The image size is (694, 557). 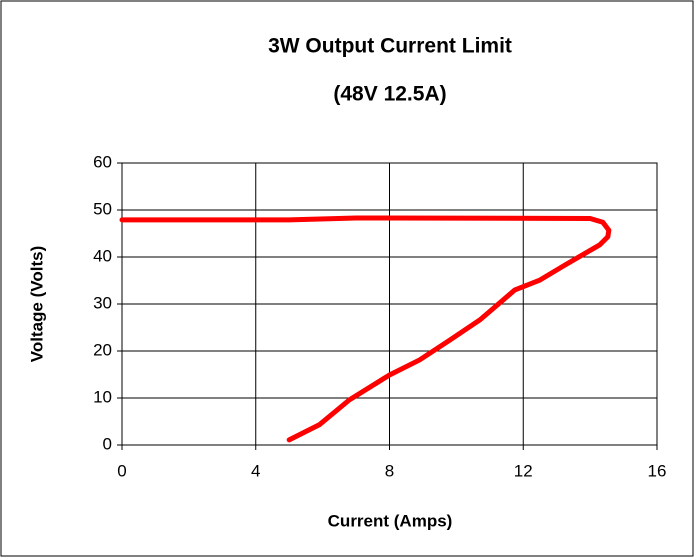 I want to click on x-tick-label: 4, so click(x=255, y=470).